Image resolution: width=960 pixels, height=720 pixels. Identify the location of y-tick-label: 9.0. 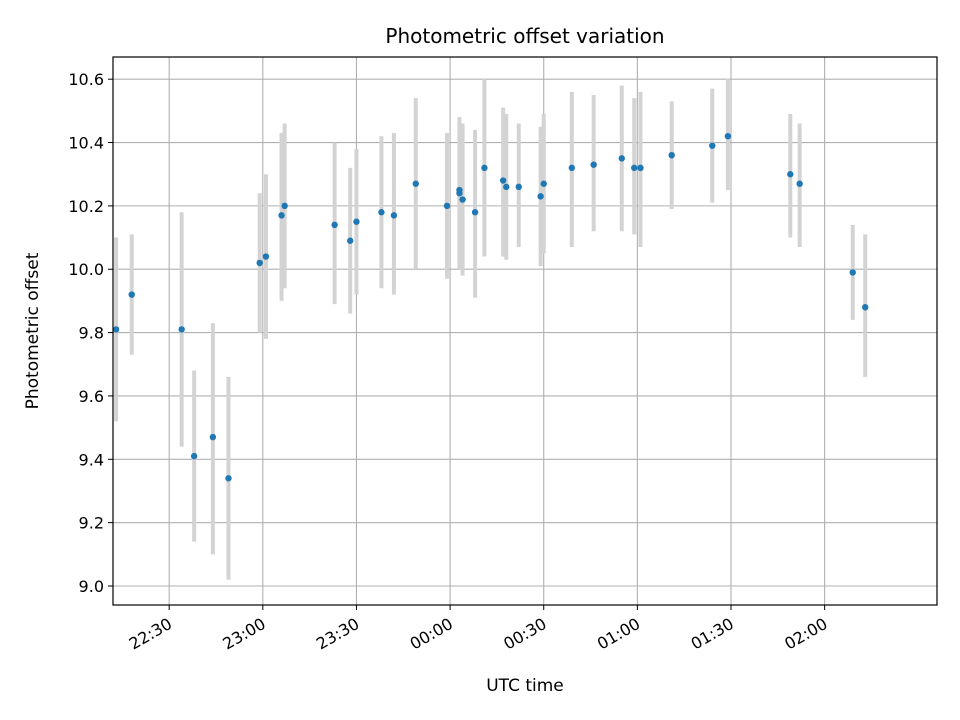
(91, 586).